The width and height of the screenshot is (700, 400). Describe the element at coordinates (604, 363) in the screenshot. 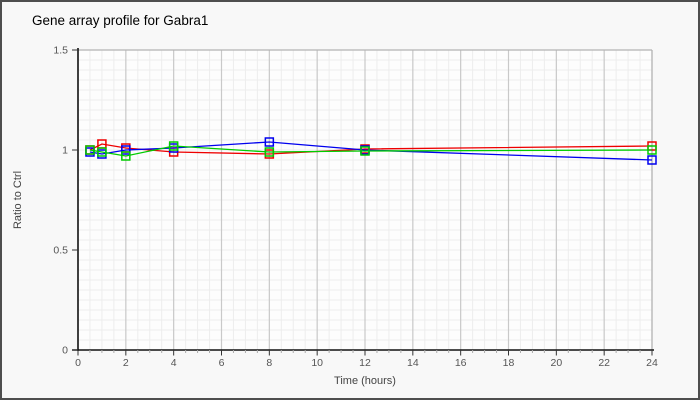

I see `x-tick-label: 22` at that location.